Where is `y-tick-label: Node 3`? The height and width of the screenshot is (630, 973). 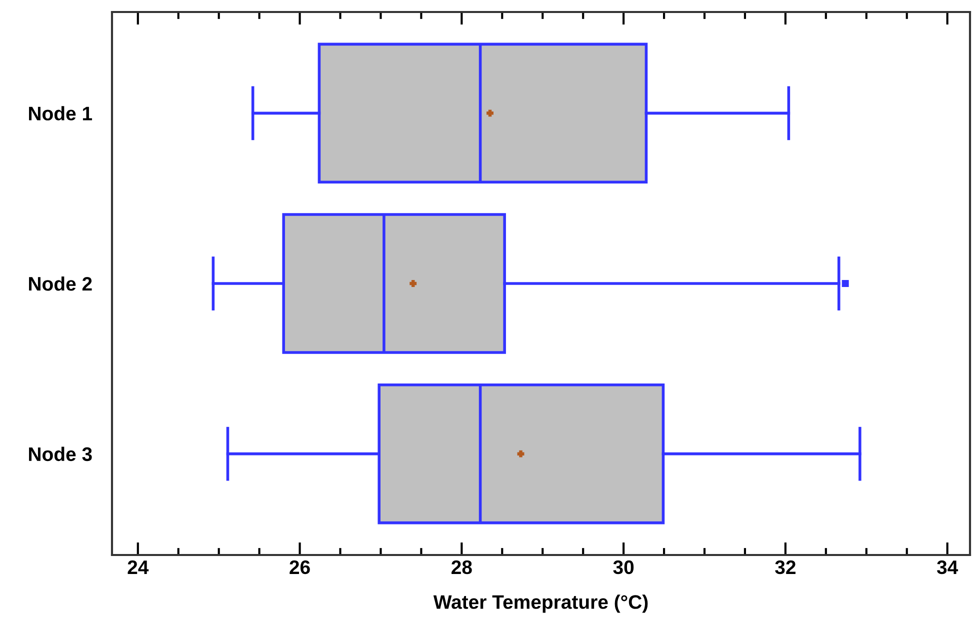 y-tick-label: Node 3 is located at coordinates (60, 454).